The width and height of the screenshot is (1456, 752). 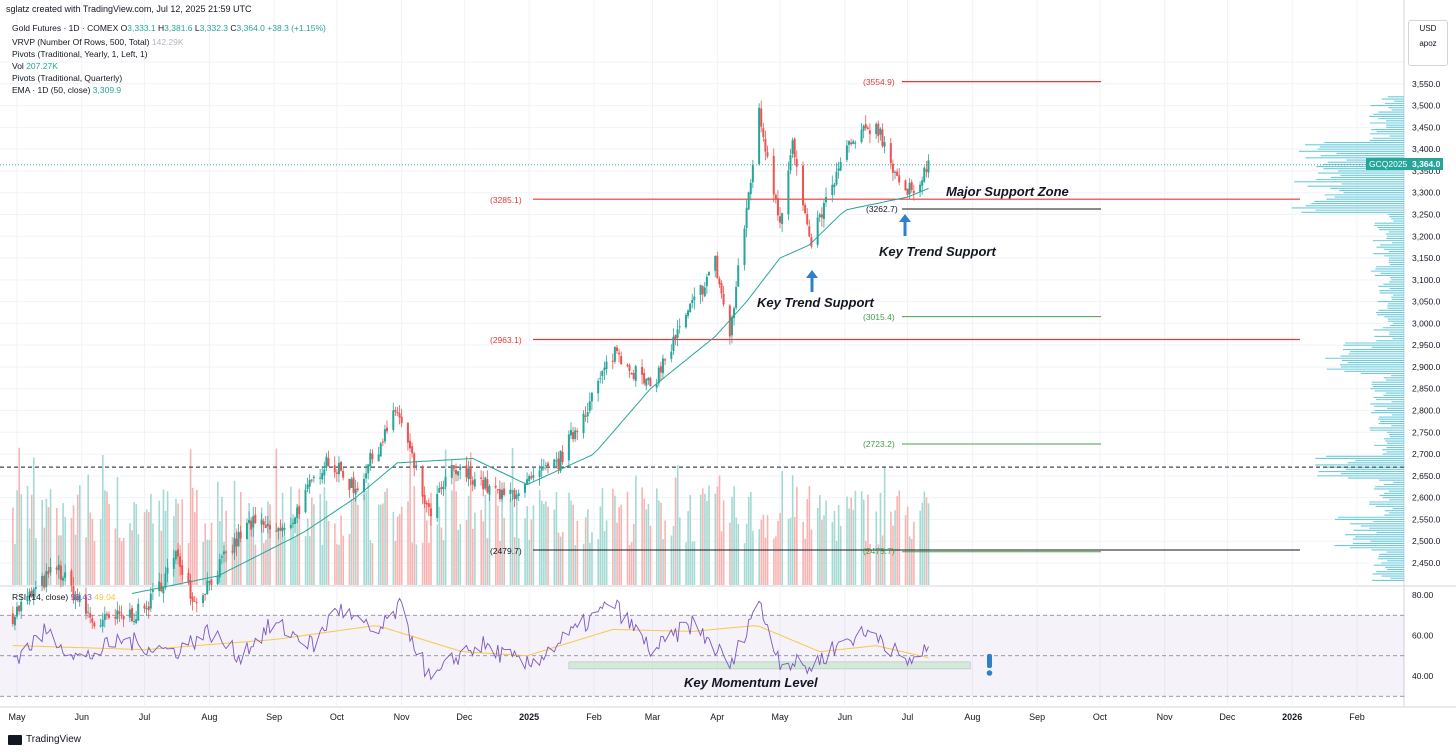 What do you see at coordinates (989, 661) in the screenshot?
I see `exclamation-icon` at bounding box center [989, 661].